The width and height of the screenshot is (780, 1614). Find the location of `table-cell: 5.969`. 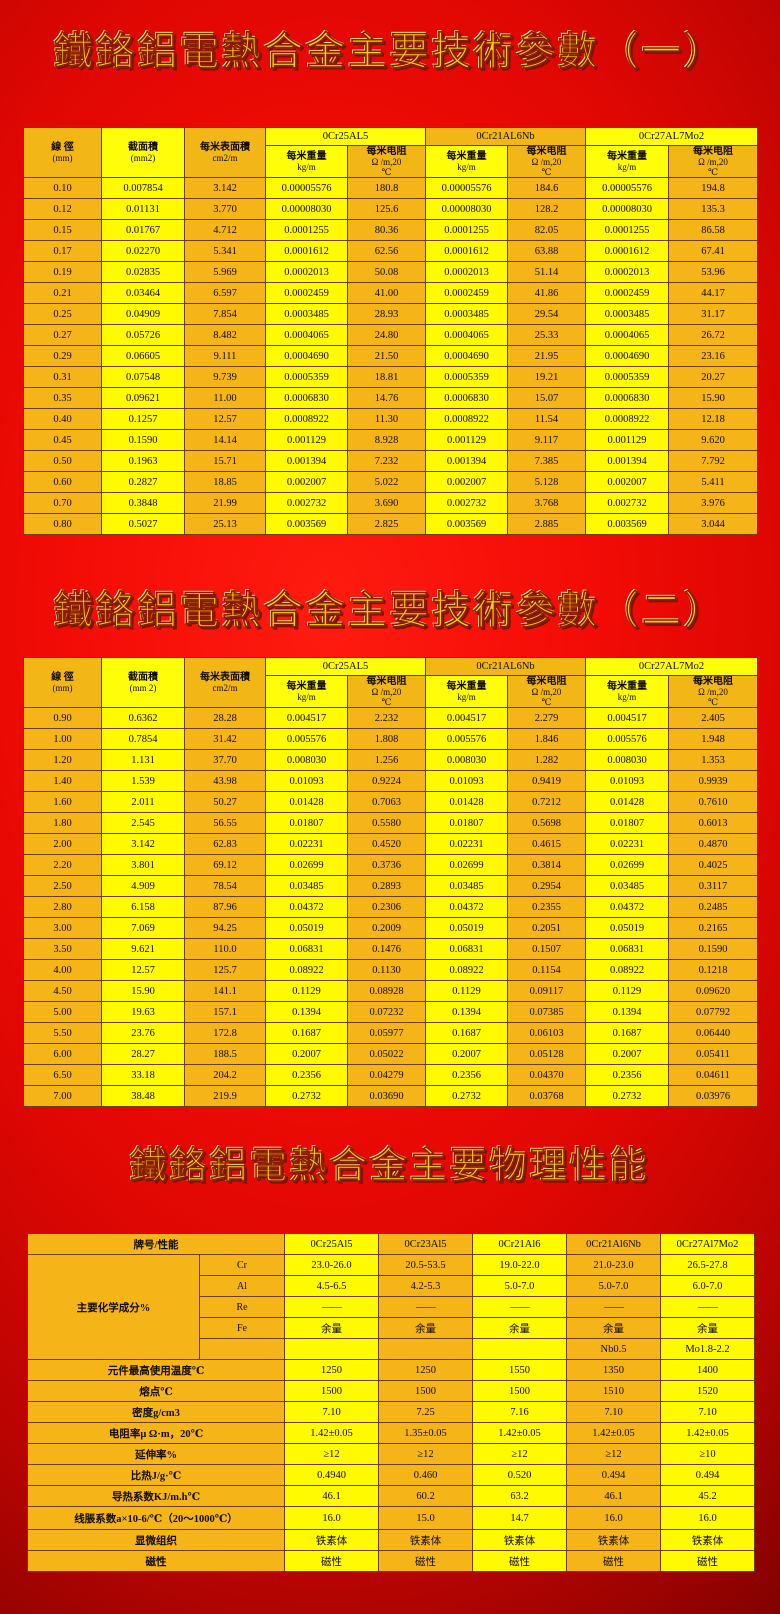

table-cell: 5.969 is located at coordinates (225, 272).